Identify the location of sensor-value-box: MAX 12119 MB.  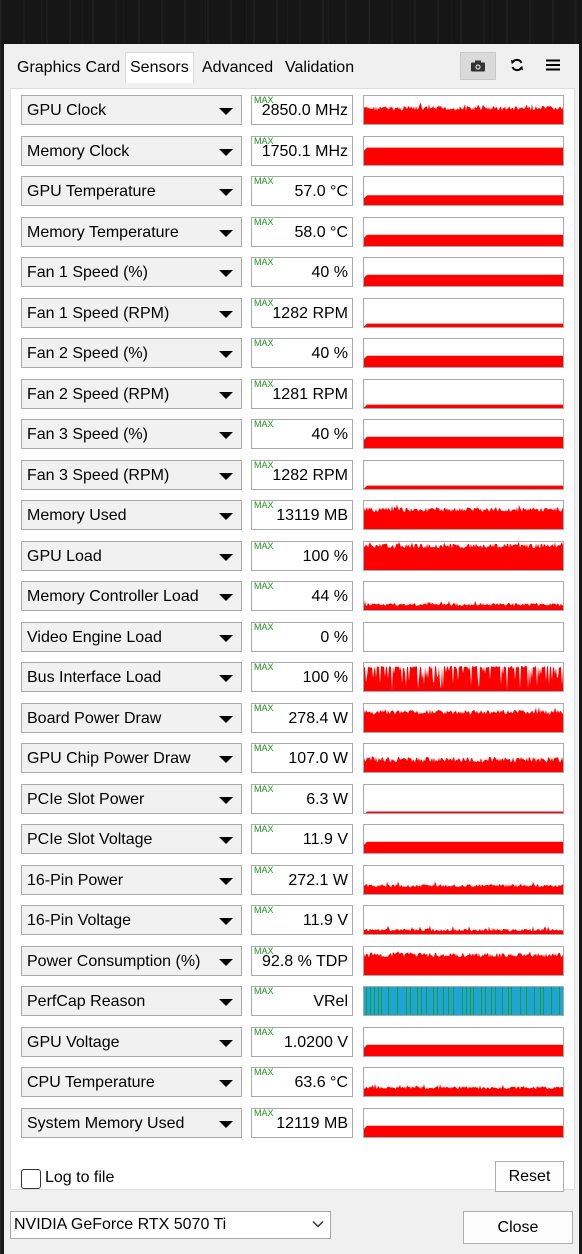
(302, 1123).